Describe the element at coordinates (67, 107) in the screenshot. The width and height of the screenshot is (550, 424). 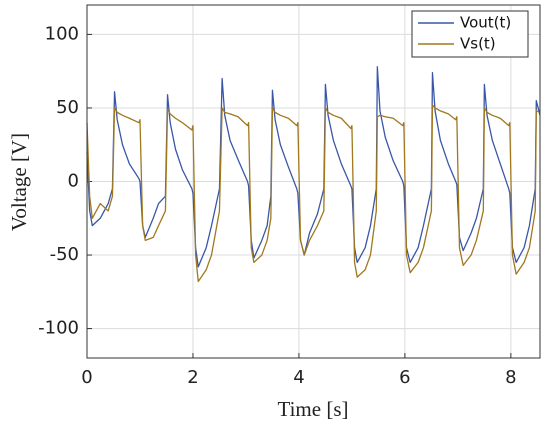
I see `y-tick-label: 50` at that location.